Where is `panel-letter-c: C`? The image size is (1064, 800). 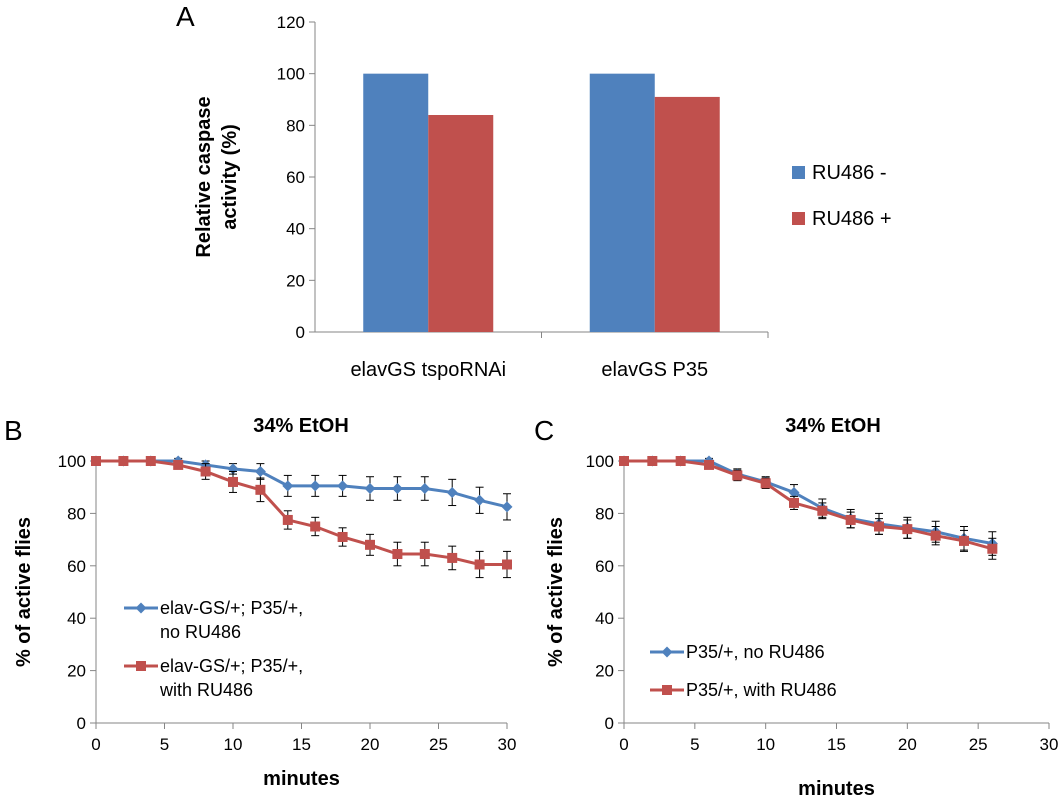
panel-letter-c: C is located at coordinates (544, 430).